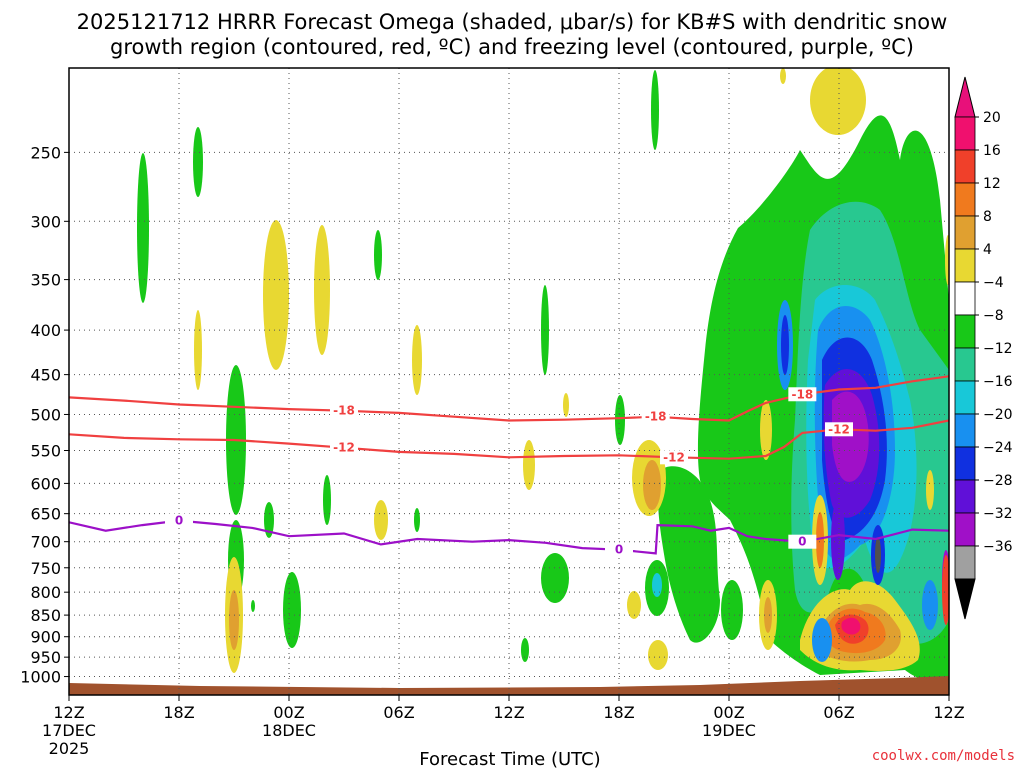 This screenshot has width=1024, height=768. I want to click on y-tick-label: 700, so click(45, 542).